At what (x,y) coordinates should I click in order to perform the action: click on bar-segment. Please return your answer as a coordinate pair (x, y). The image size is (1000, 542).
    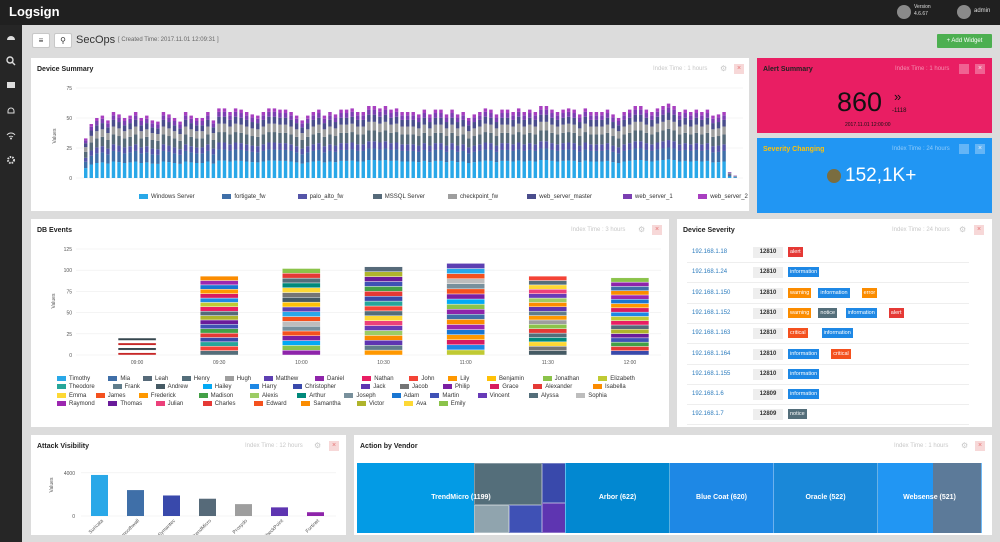
    Looking at the image, I should click on (629, 115).